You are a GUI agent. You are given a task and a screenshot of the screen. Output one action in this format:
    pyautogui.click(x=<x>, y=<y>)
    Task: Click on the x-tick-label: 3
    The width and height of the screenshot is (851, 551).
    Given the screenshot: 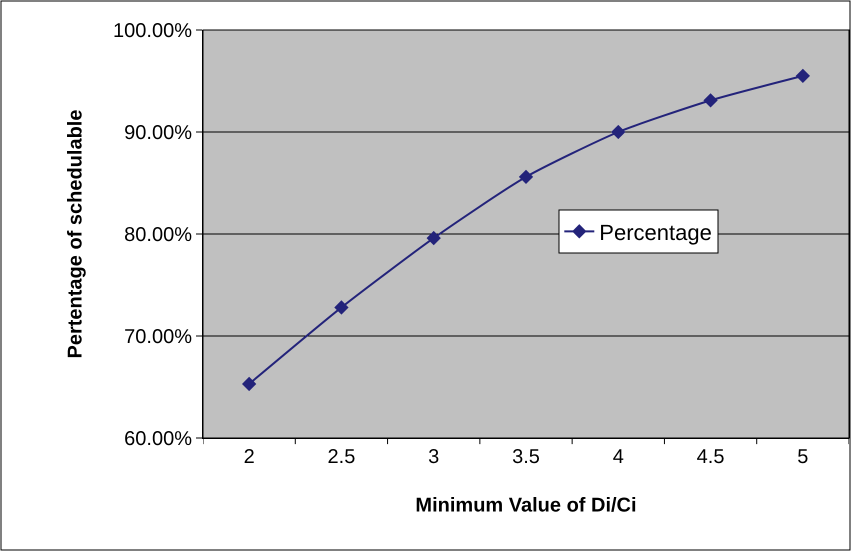 What is the action you would take?
    pyautogui.click(x=434, y=457)
    